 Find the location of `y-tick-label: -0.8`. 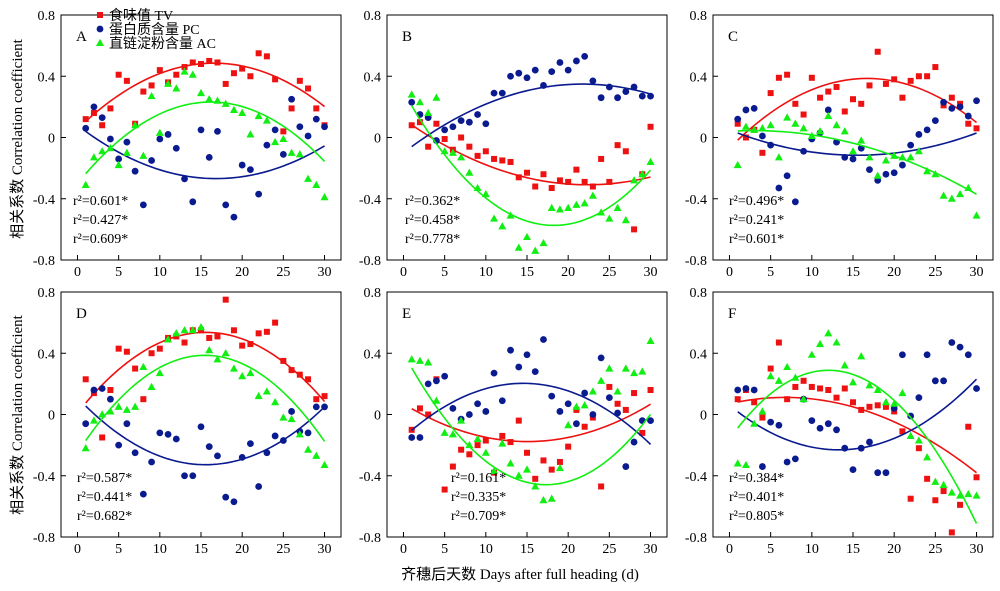

y-tick-label: -0.8 is located at coordinates (44, 261).